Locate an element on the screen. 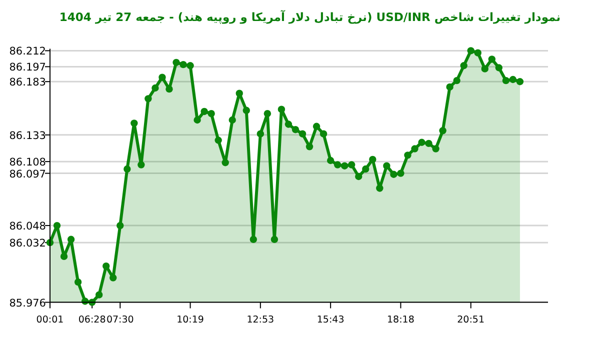  y-tick-label: 85.976 is located at coordinates (27, 303).